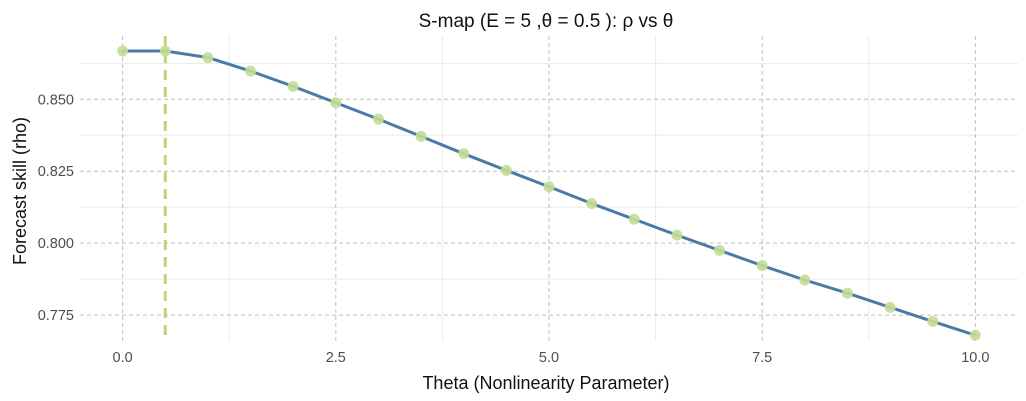 Image resolution: width=1026 pixels, height=401 pixels. Describe the element at coordinates (549, 358) in the screenshot. I see `x-tick-label-2: 5.0` at that location.